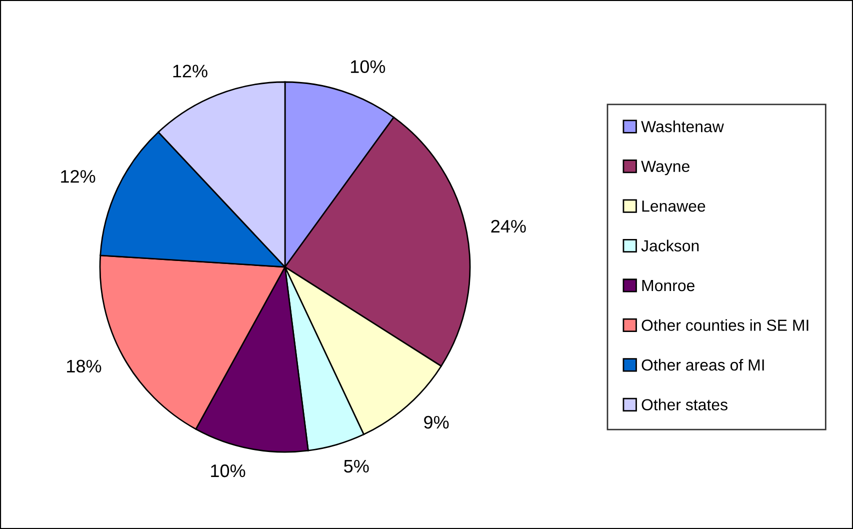 The height and width of the screenshot is (529, 853). Describe the element at coordinates (84, 366) in the screenshot. I see `data-label: 18%` at that location.